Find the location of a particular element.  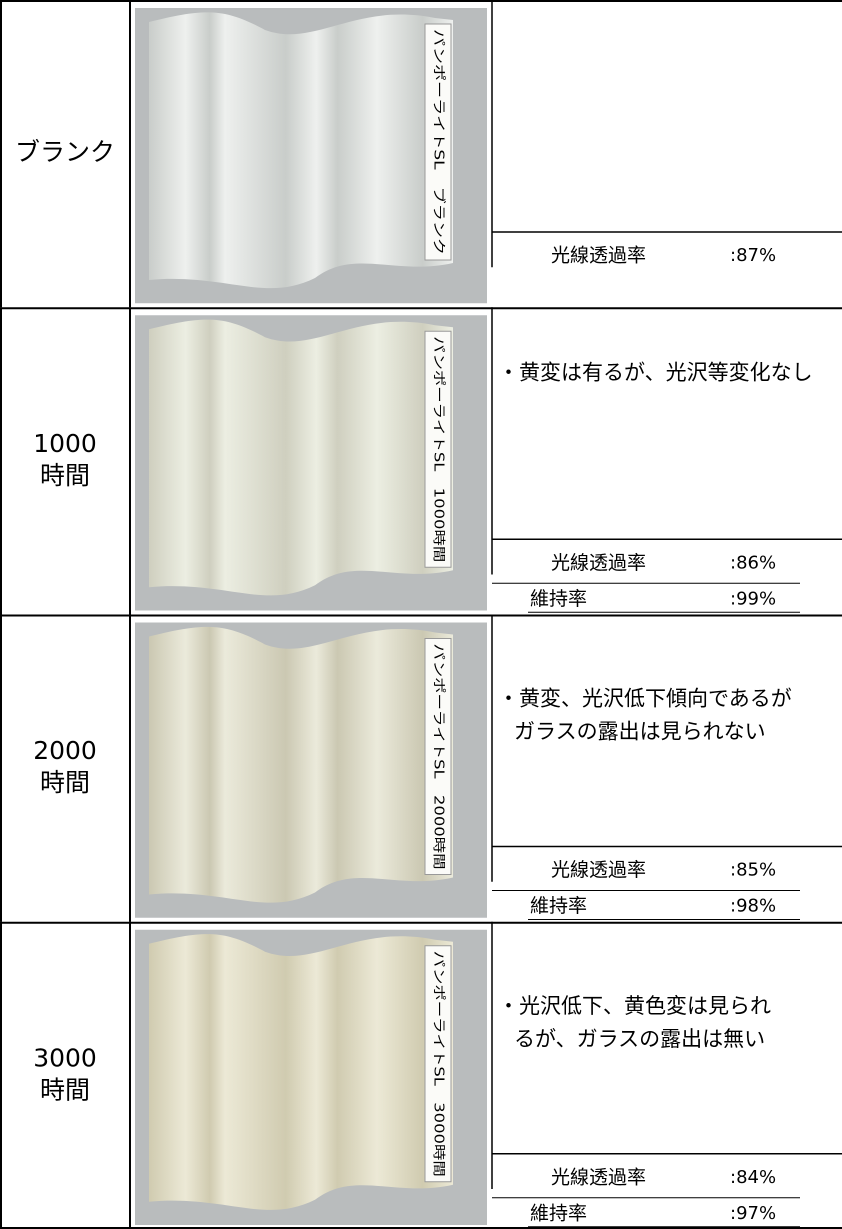

sample-photo: パンポーライトSL 3000時間 is located at coordinates (311, 1077).